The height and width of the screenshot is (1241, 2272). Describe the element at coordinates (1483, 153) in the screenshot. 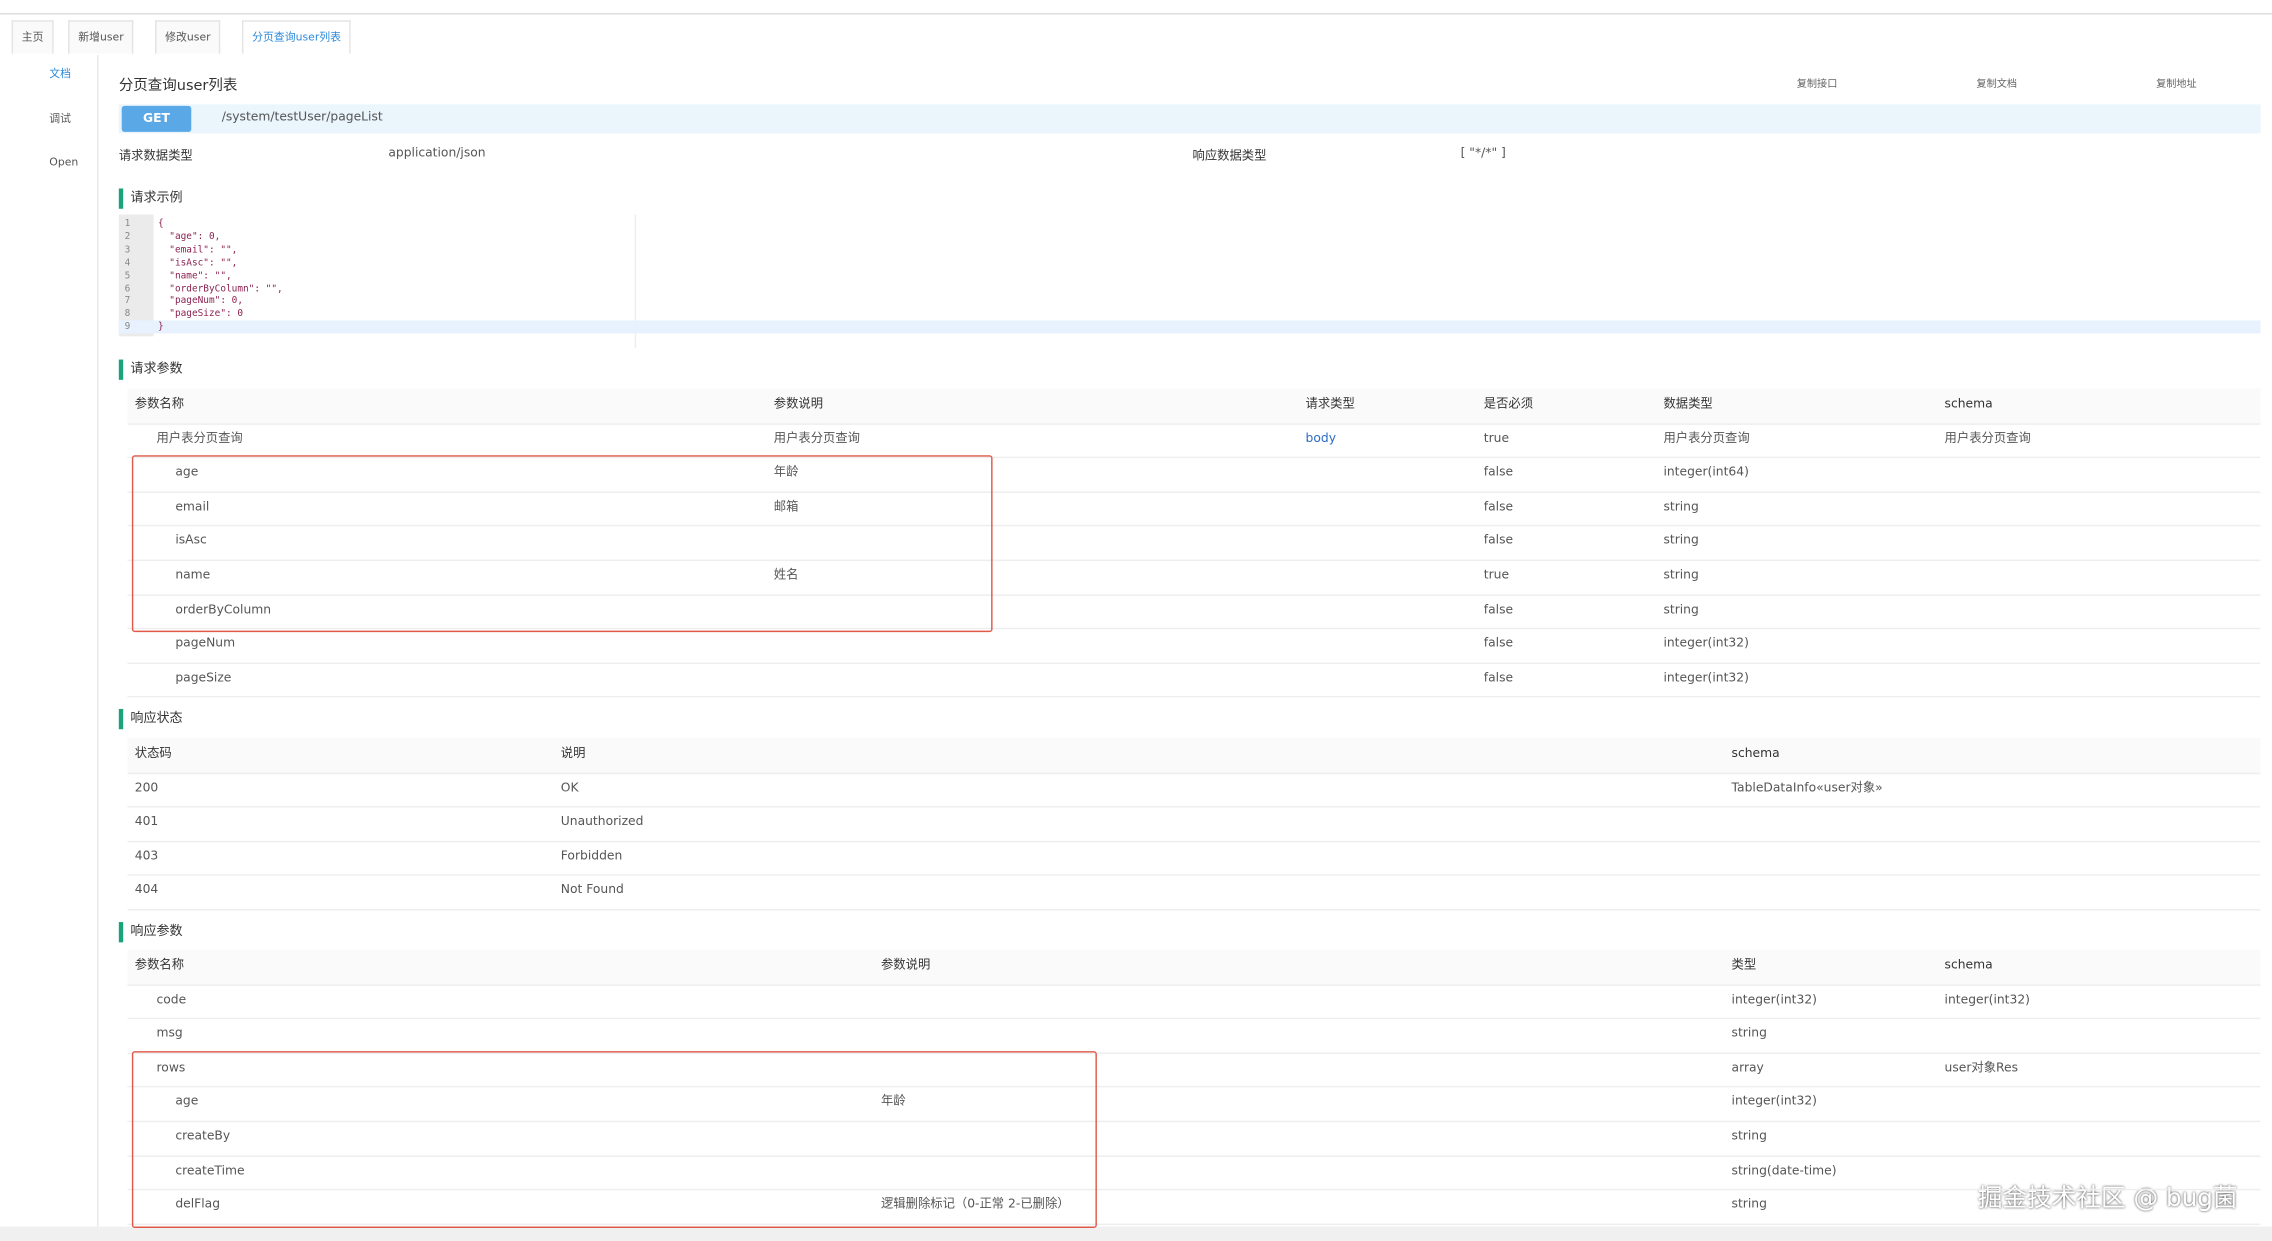

I see `value: [ "*/*" ]` at that location.